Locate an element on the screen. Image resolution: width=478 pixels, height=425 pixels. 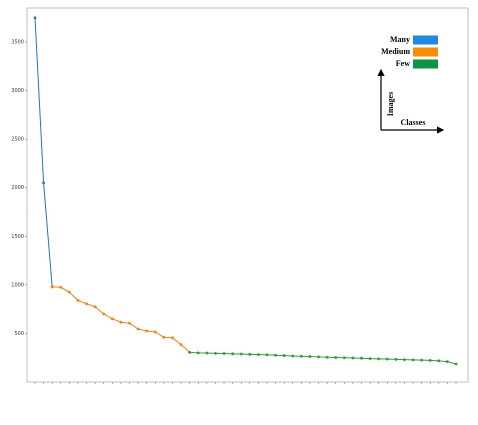
y-arrow-label: Images is located at coordinates (390, 104).